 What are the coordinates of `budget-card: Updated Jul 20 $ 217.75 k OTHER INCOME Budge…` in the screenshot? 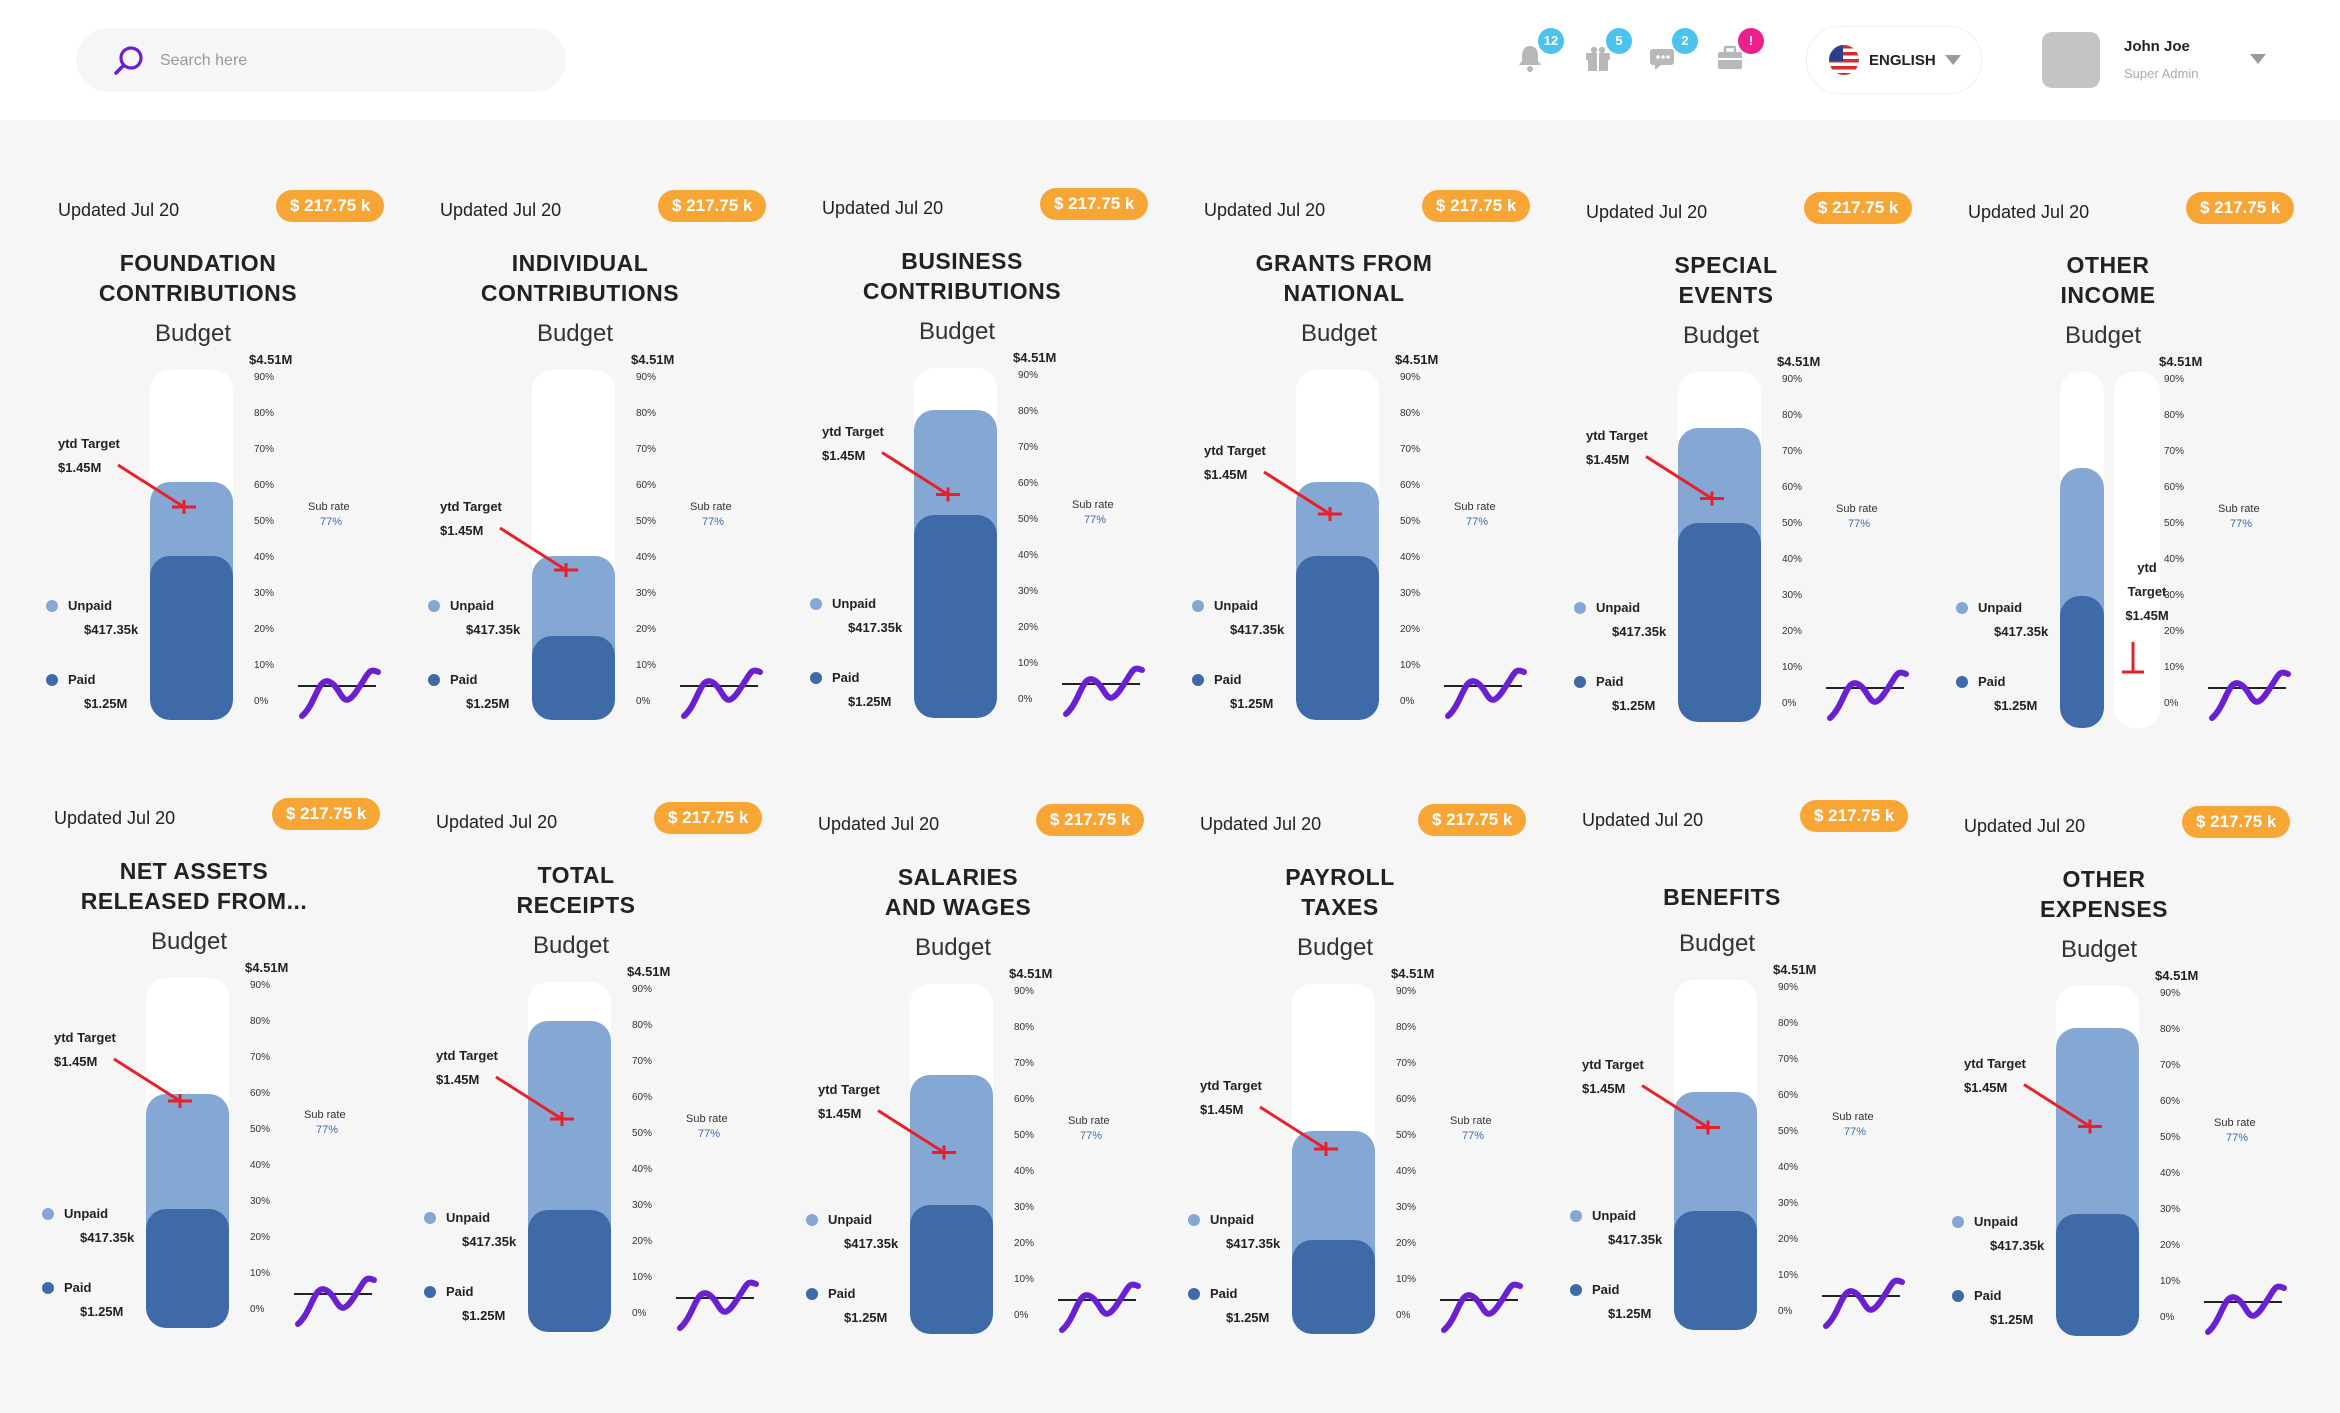 It's located at (2148, 482).